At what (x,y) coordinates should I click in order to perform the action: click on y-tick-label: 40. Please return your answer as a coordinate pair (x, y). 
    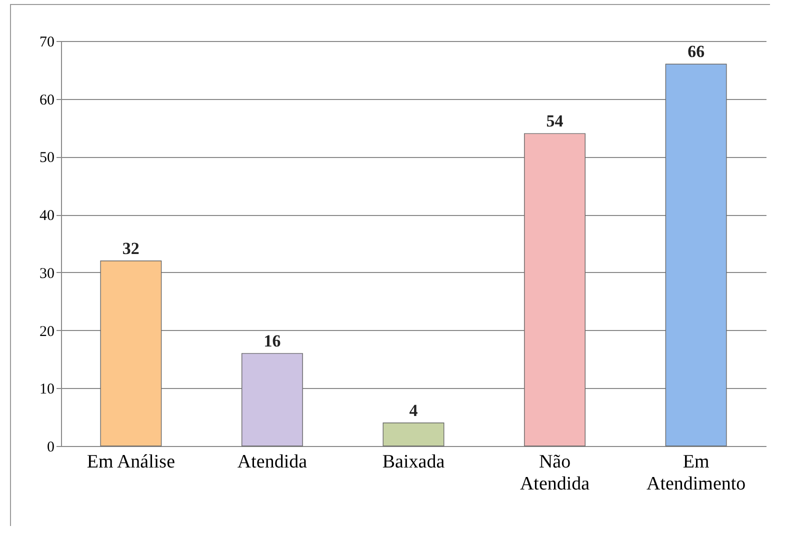
    Looking at the image, I should click on (47, 216).